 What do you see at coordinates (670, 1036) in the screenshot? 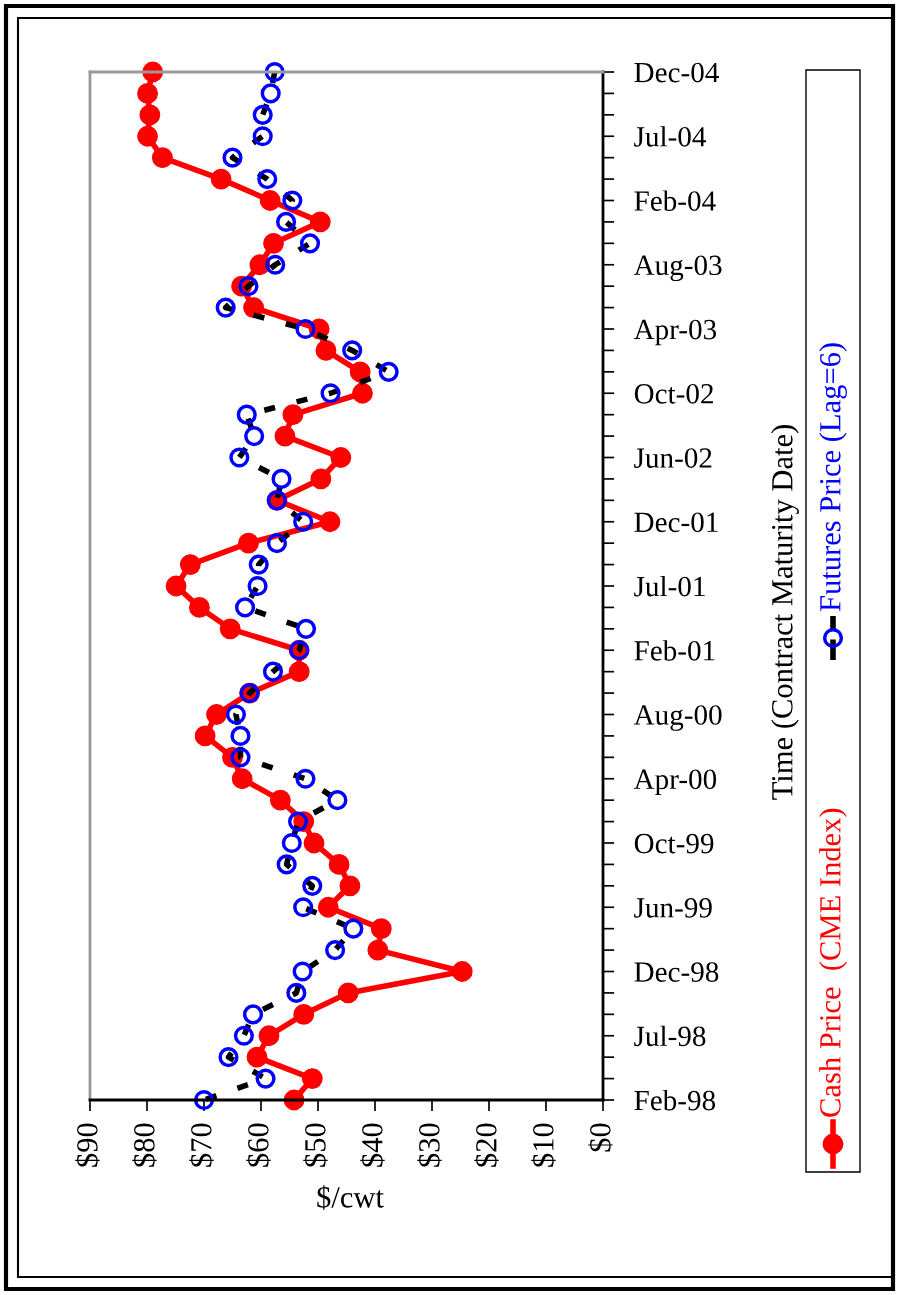
I see `y-tick-label: Jul-98` at bounding box center [670, 1036].